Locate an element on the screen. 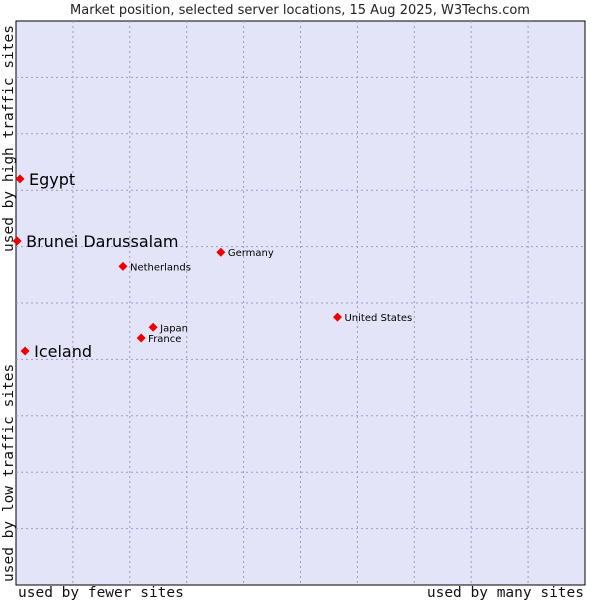 The width and height of the screenshot is (600, 600). point-label-germany: Germany is located at coordinates (251, 253).